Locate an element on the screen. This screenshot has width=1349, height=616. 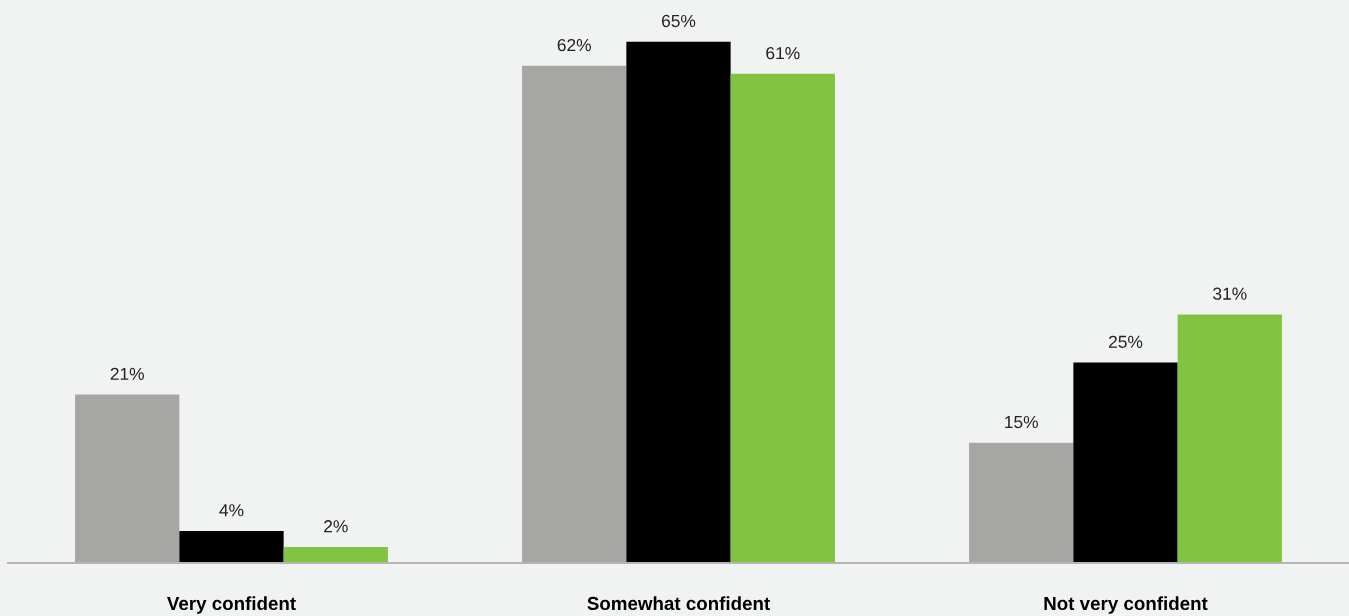
data-label: 31% is located at coordinates (1230, 293).